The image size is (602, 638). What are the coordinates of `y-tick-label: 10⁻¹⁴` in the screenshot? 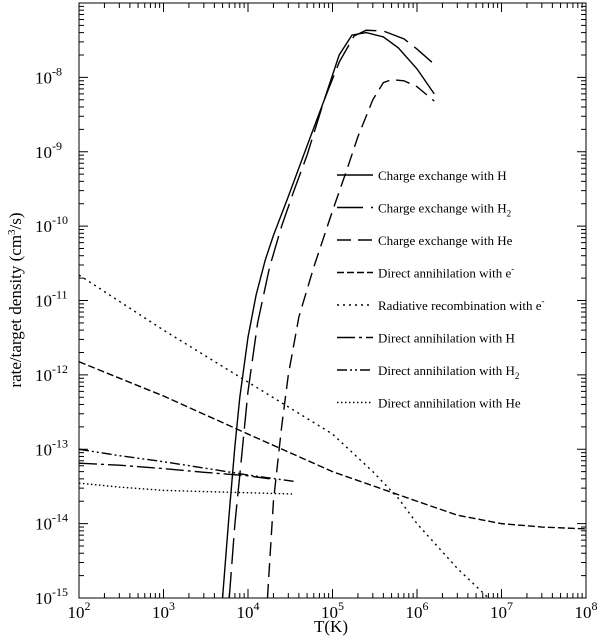 It's located at (51, 522).